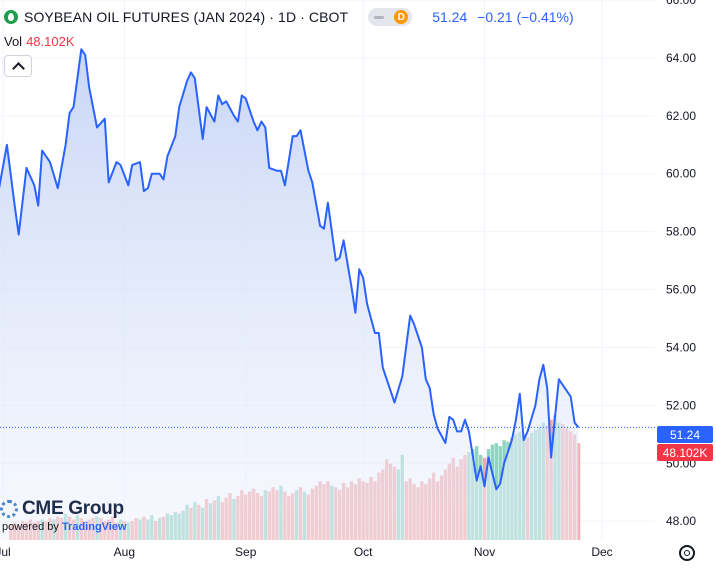 This screenshot has height=570, width=716. Describe the element at coordinates (687, 553) in the screenshot. I see `settings-gear-icon` at that location.